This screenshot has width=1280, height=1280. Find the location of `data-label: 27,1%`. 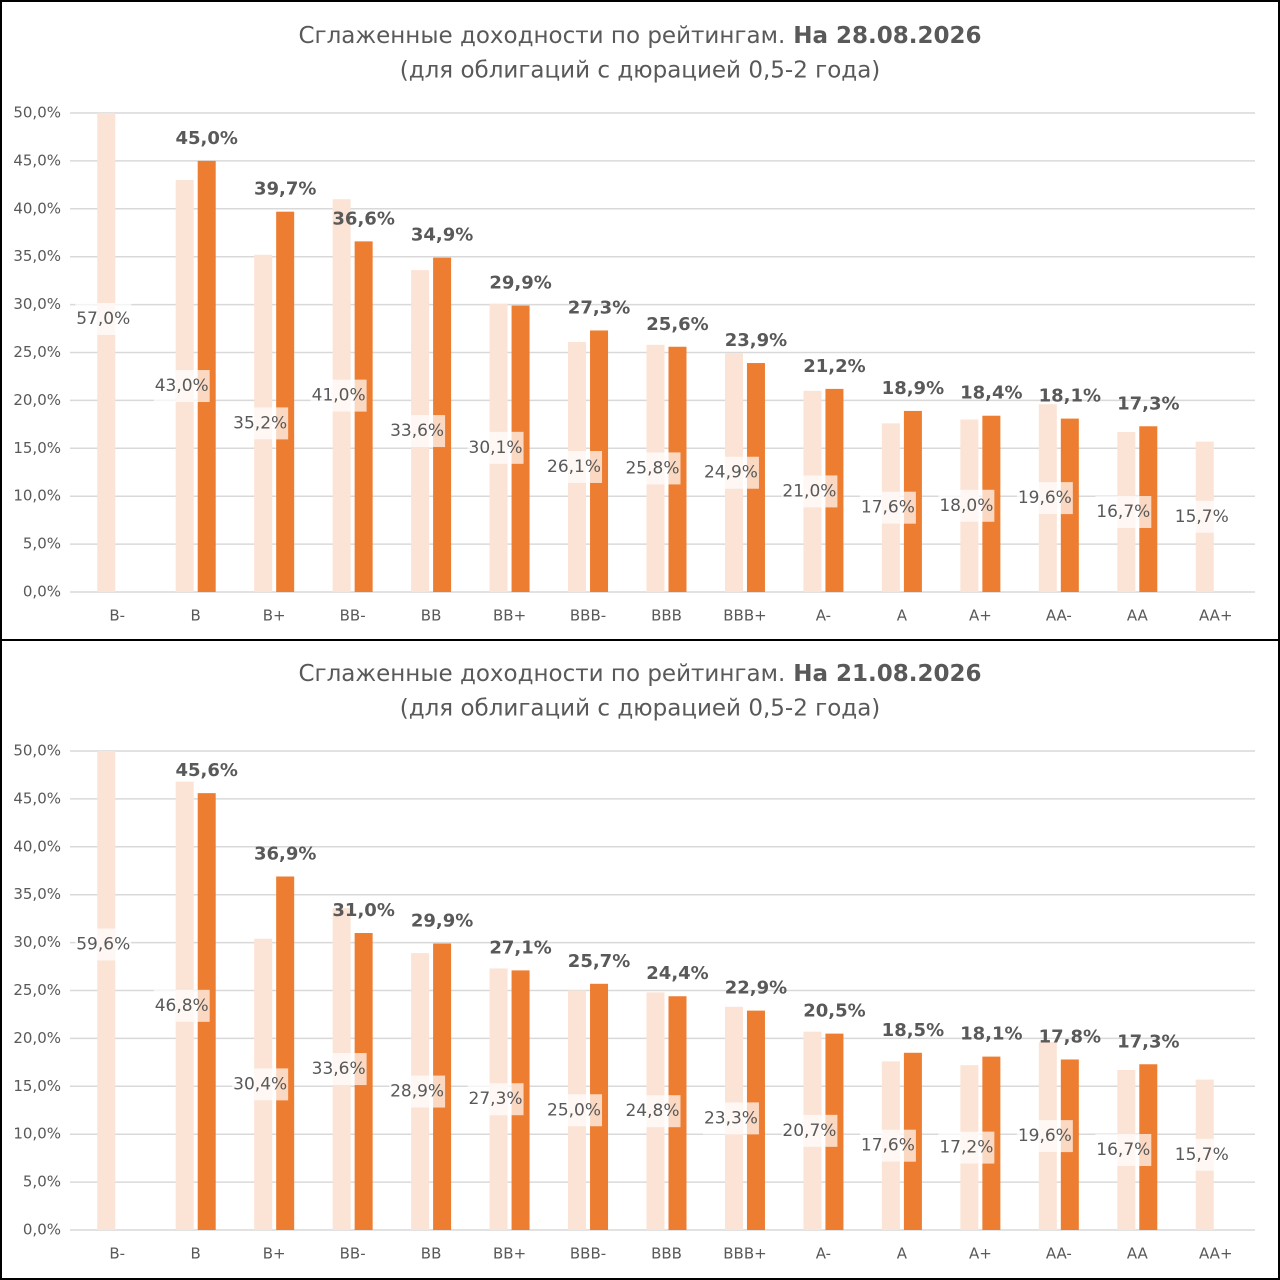

data-label: 27,1% is located at coordinates (520, 947).